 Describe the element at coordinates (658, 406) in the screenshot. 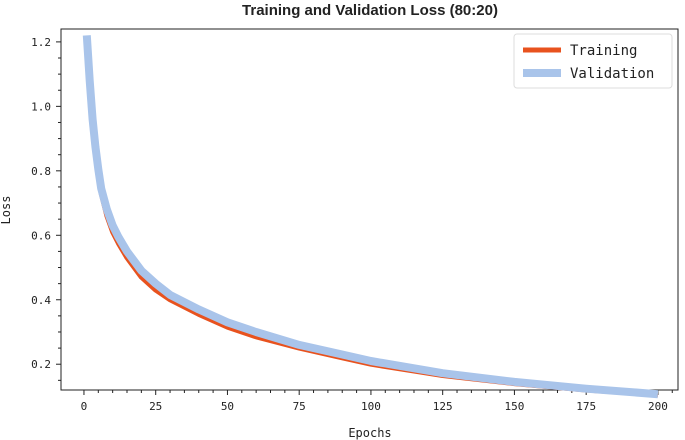

I see `x-tick-label: 200` at that location.